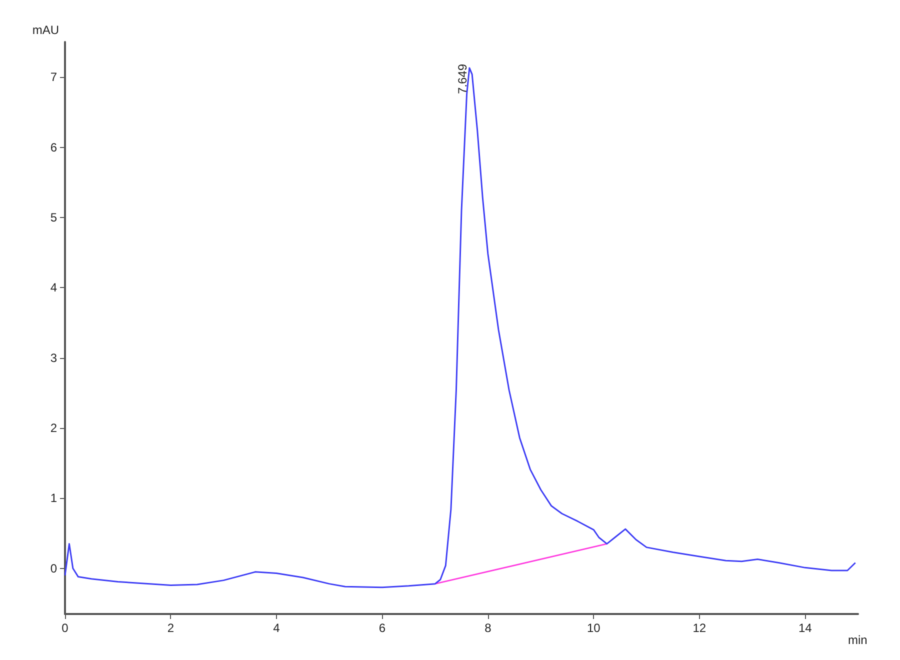 This screenshot has width=900, height=660. Describe the element at coordinates (54, 568) in the screenshot. I see `y-tick-label: 0` at that location.